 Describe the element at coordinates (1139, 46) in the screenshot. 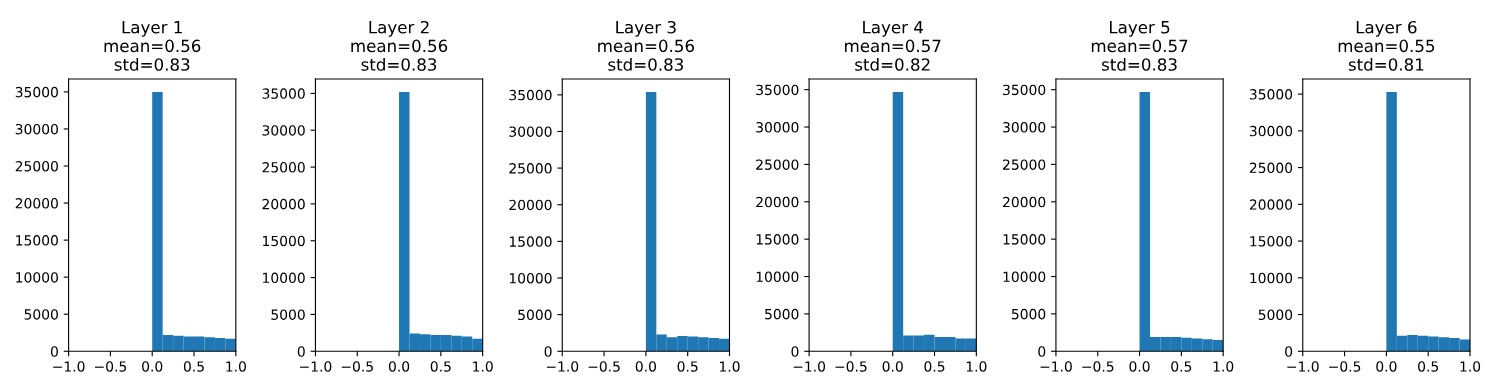

I see `chart-title: Layer 5 mean=0.57 std=0.83` at that location.